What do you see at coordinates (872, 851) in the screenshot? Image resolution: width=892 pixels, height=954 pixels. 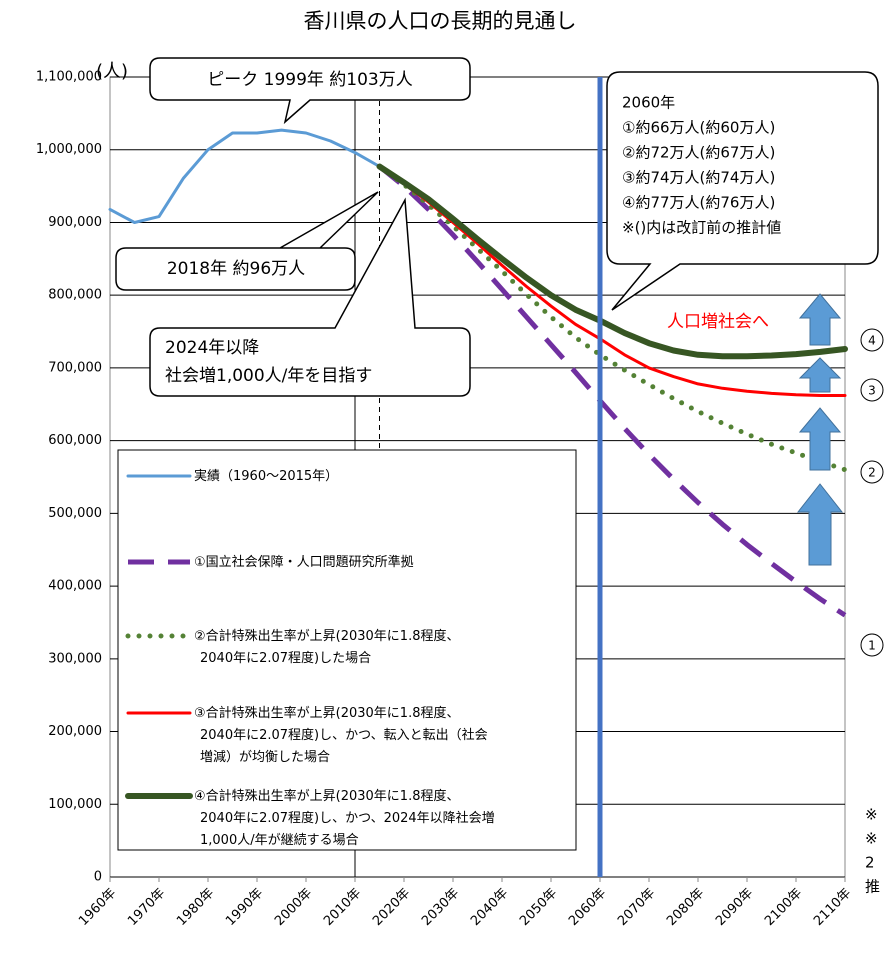 I see `cut-notes: ※ ※ 2 推` at bounding box center [872, 851].